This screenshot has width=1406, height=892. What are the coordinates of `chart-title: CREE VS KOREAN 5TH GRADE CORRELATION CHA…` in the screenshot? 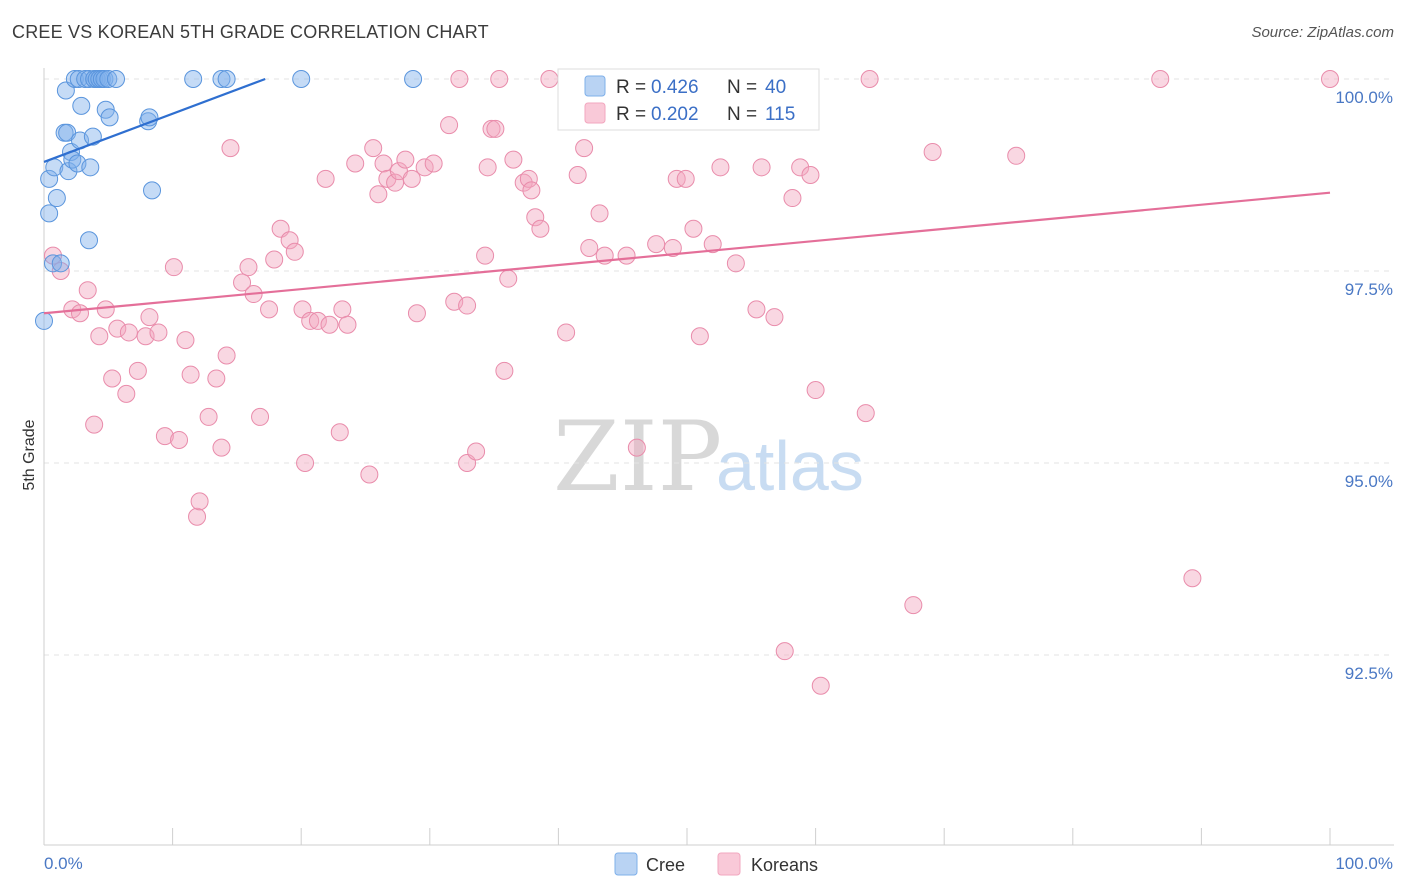 It's located at (250, 32).